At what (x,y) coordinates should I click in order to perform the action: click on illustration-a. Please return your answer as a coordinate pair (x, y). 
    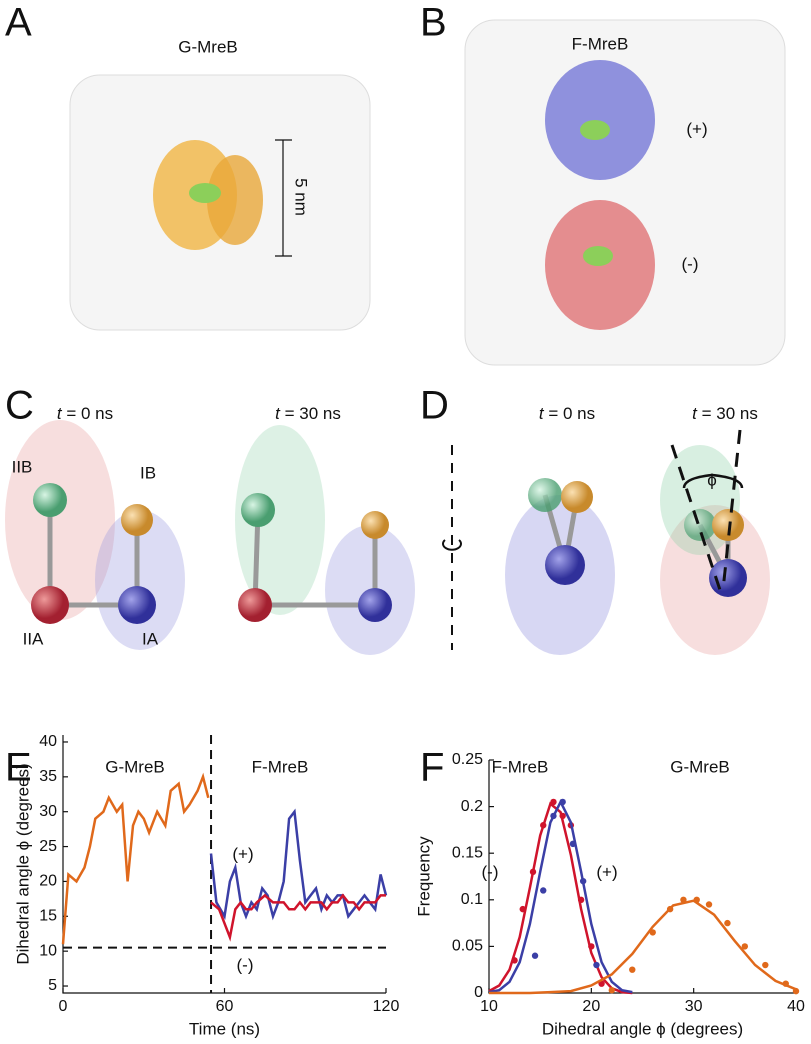
    Looking at the image, I should click on (220, 202).